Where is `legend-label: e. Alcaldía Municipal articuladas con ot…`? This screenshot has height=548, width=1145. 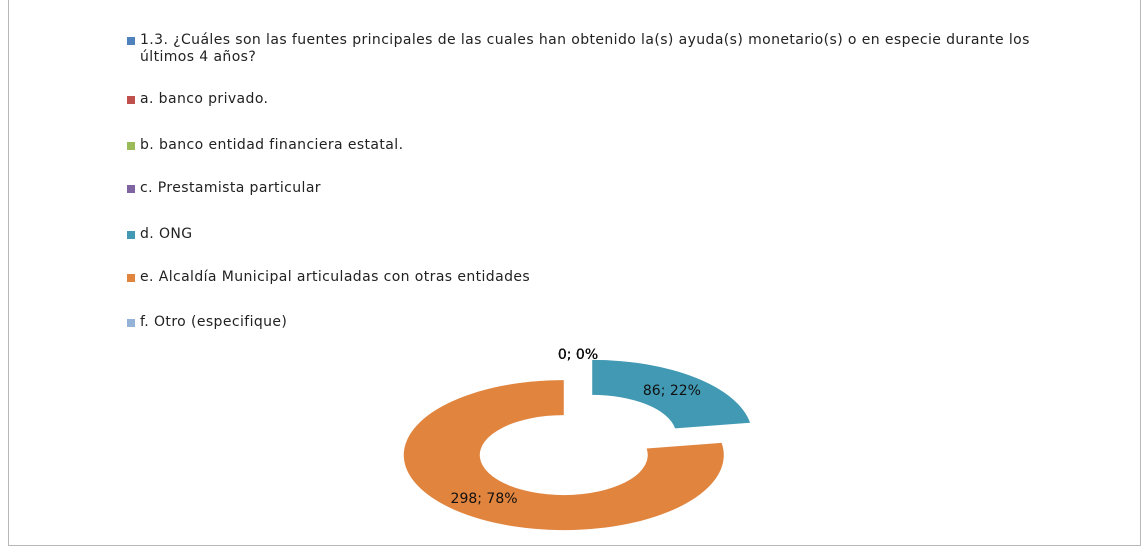
legend-label: e. Alcaldía Municipal articuladas con ot… is located at coordinates (335, 277).